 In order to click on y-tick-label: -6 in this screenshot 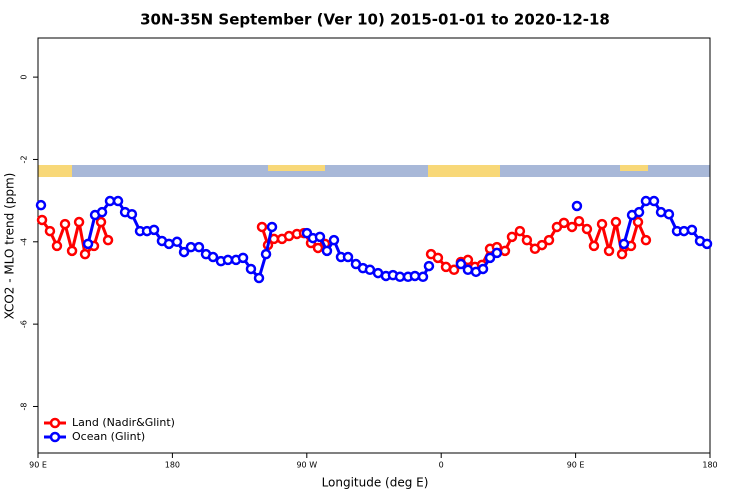, I will do `click(24, 324)`.